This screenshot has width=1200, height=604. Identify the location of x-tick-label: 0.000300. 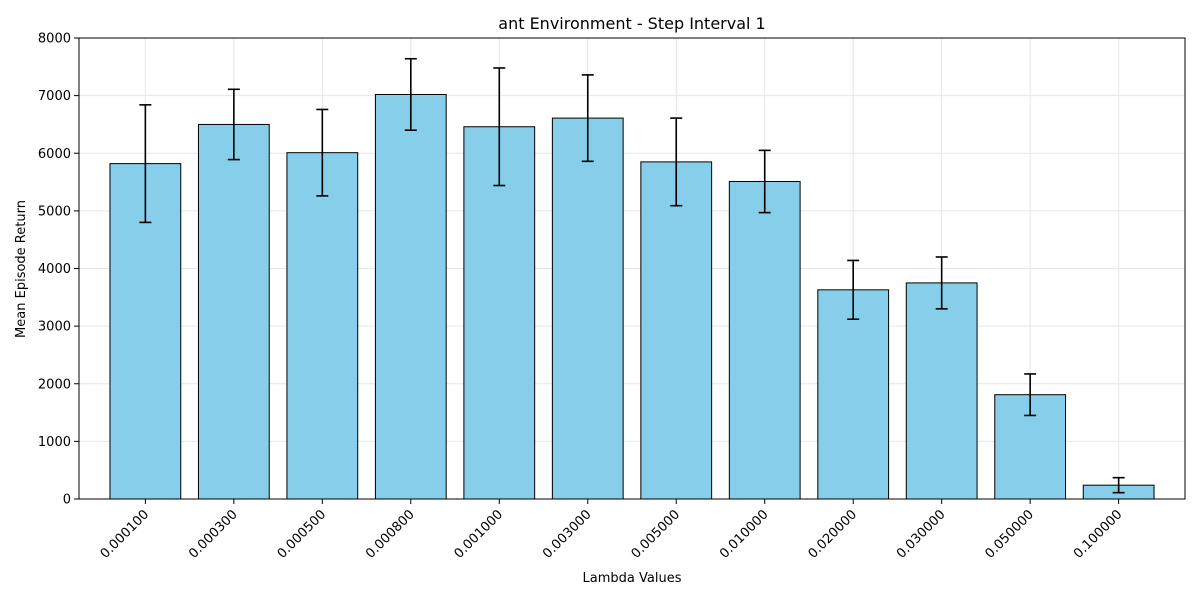
(213, 534).